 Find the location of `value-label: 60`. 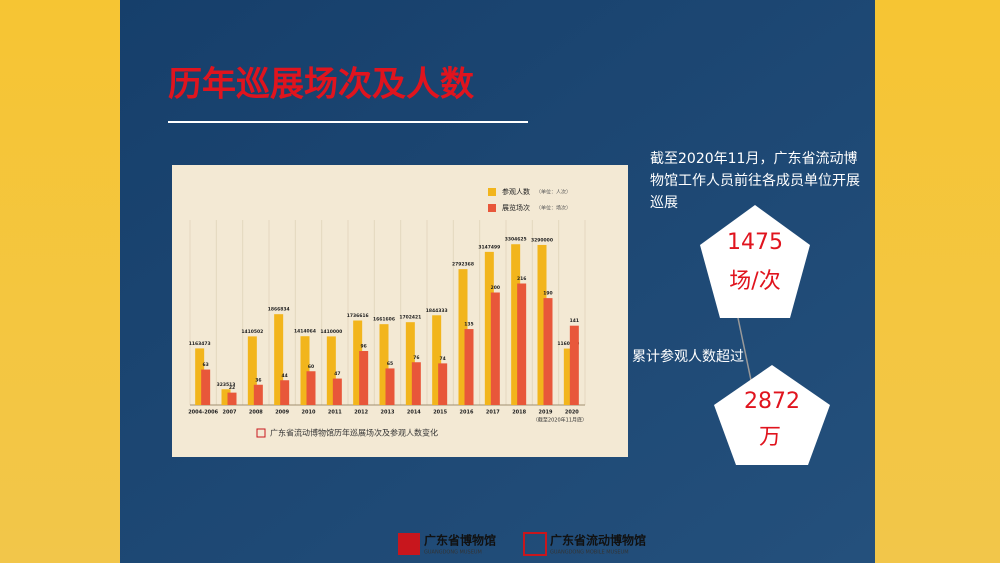

value-label: 60 is located at coordinates (311, 367).